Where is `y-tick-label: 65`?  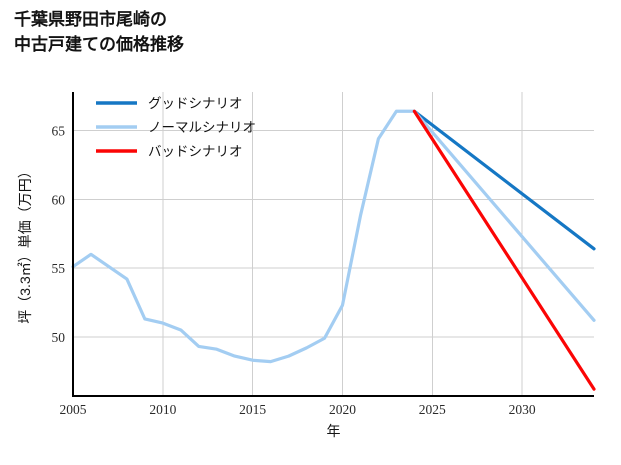
y-tick-label: 65 is located at coordinates (59, 131).